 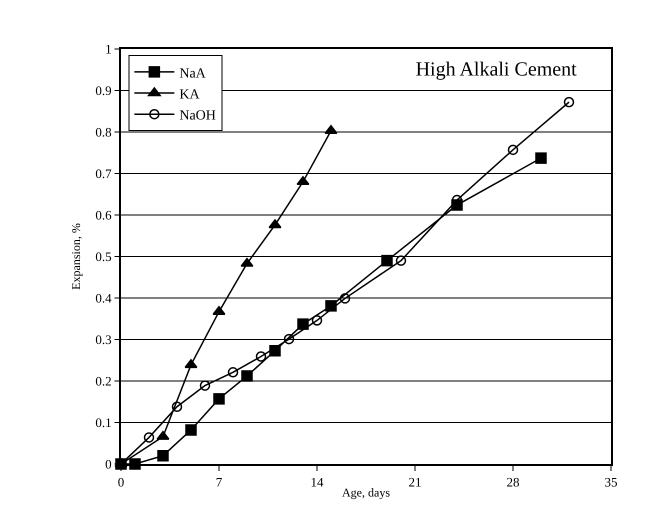 I want to click on y-tick-label: 0.5, so click(x=103, y=256).